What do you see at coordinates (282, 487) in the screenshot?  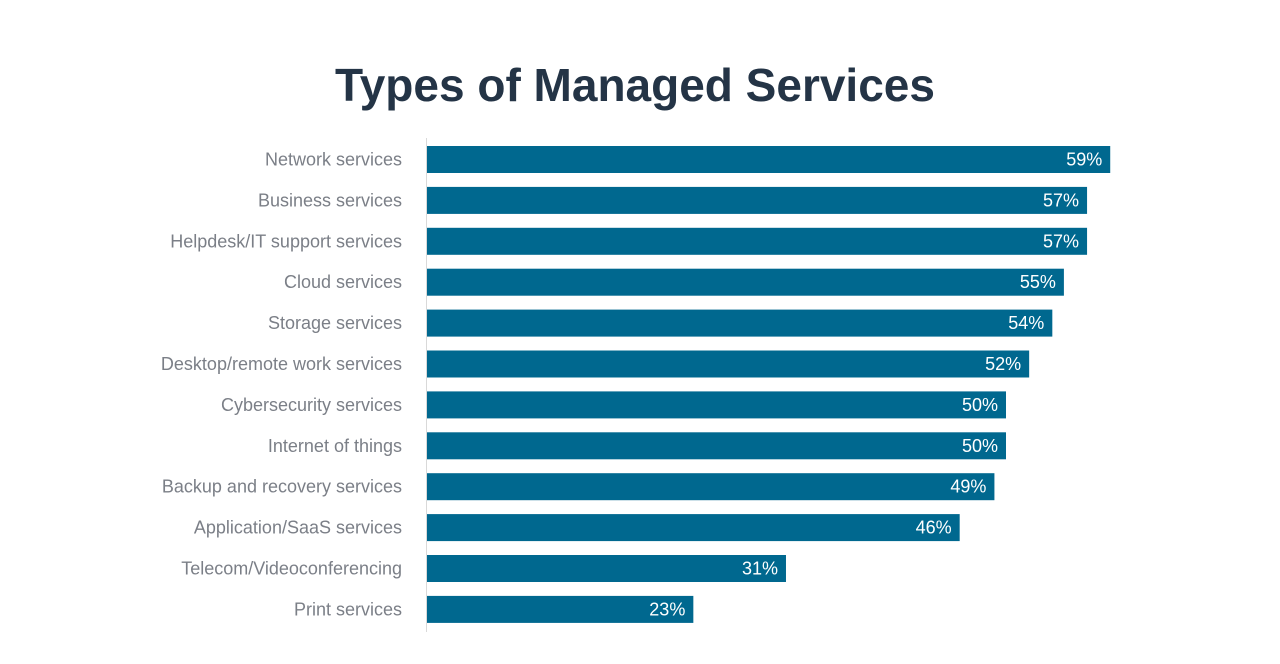 I see `category-label-9: Backup and recovery services` at bounding box center [282, 487].